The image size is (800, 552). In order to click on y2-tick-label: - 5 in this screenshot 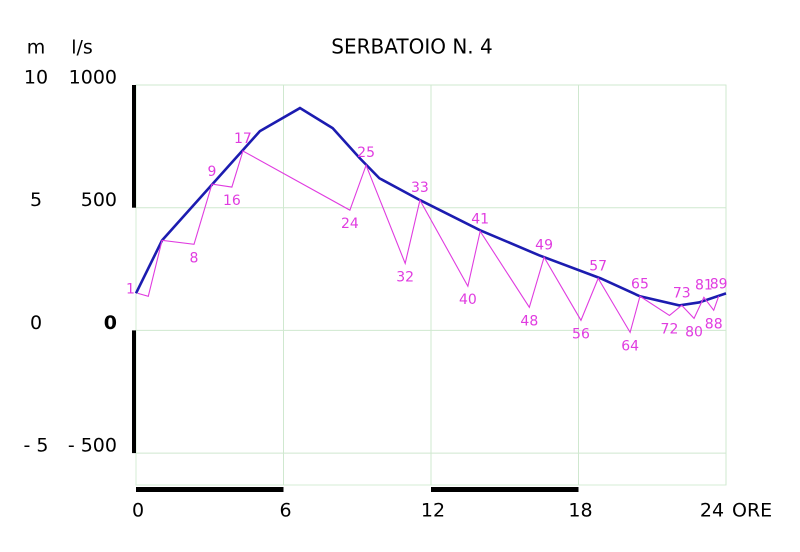, I will do `click(36, 446)`.